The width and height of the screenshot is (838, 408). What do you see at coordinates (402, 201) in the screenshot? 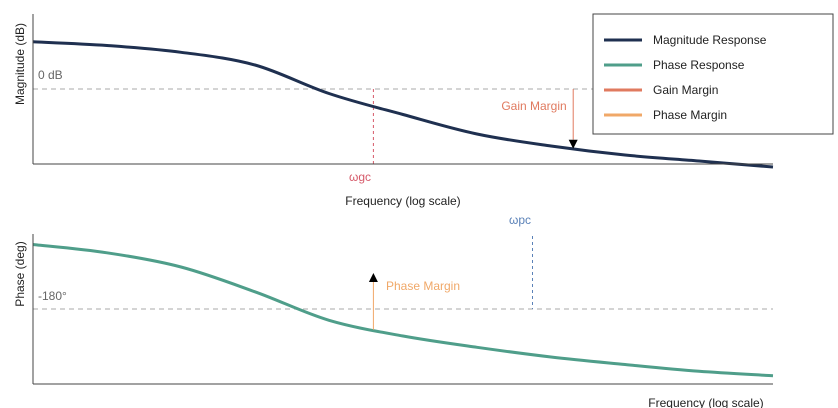
I see `magnitude-x-axis-label: Frequency (log scale)` at bounding box center [402, 201].